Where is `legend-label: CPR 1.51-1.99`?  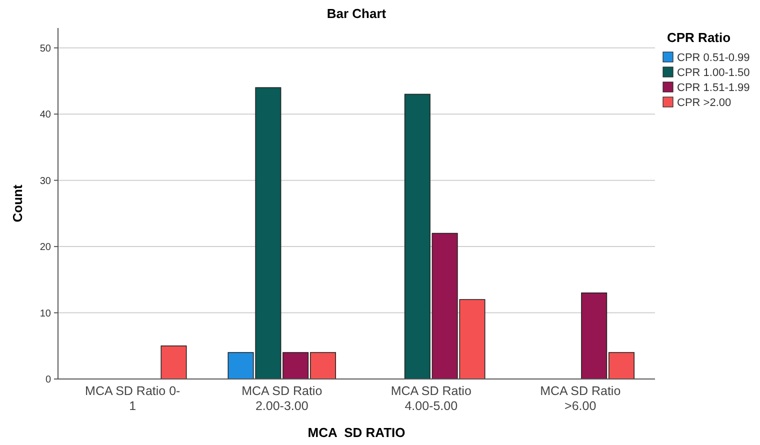
legend-label: CPR 1.51-1.99 is located at coordinates (713, 88).